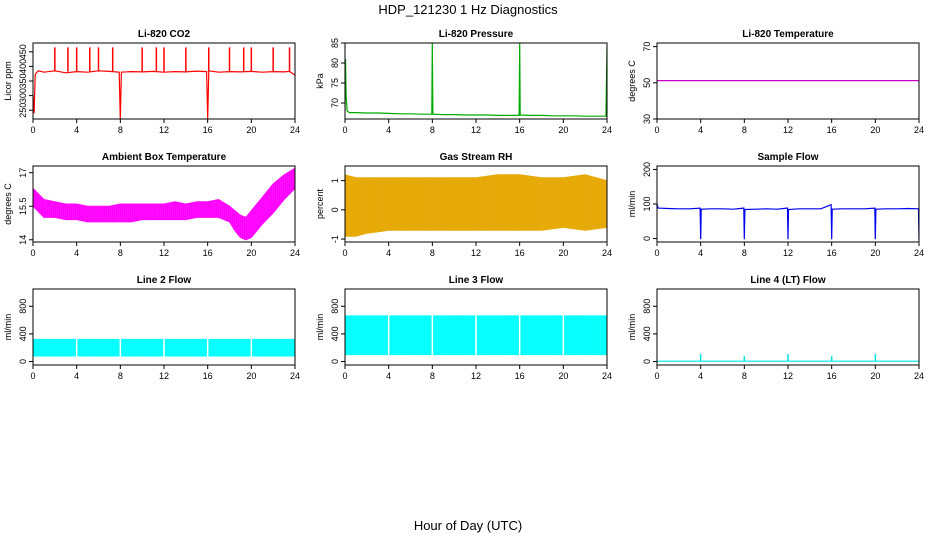 The image size is (936, 540). I want to click on y-tick-label: 75, so click(335, 83).